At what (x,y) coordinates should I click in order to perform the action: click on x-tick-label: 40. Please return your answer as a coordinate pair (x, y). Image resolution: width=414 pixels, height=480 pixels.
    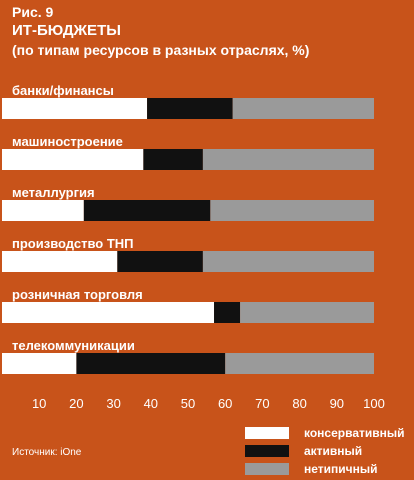
    Looking at the image, I should click on (151, 403).